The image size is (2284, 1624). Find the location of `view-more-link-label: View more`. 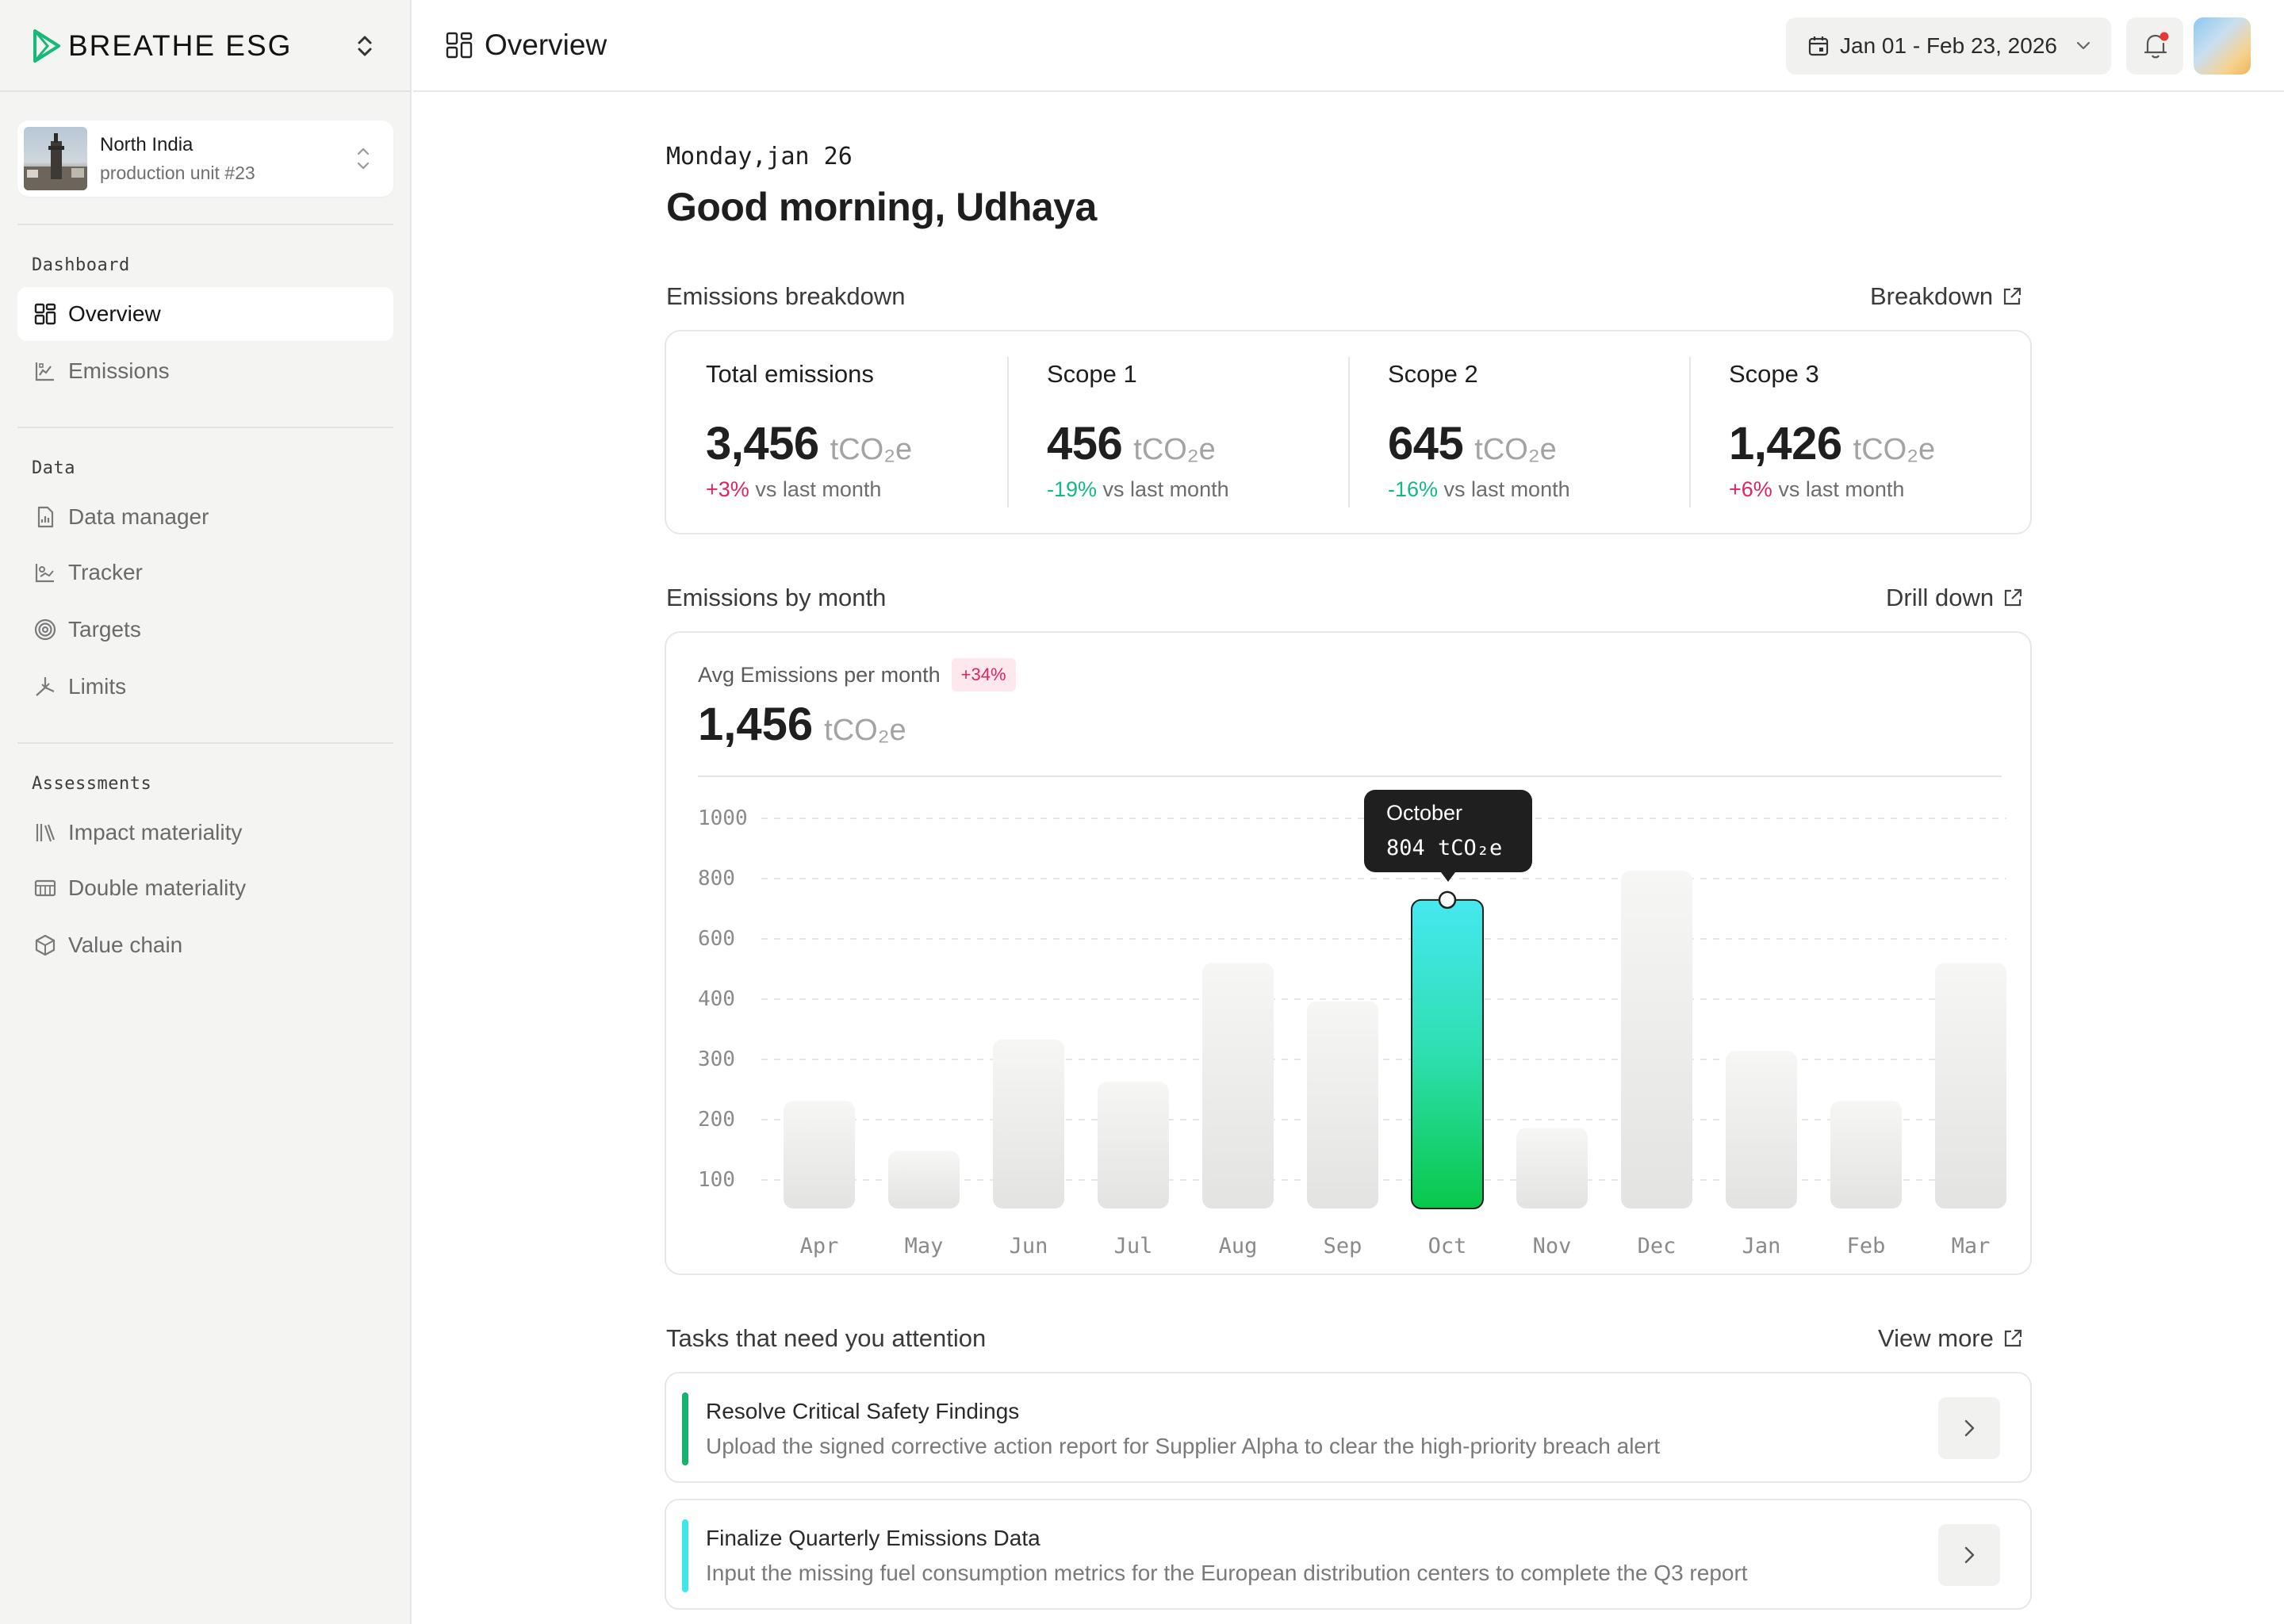

view-more-link-label: View more is located at coordinates (1936, 1338).